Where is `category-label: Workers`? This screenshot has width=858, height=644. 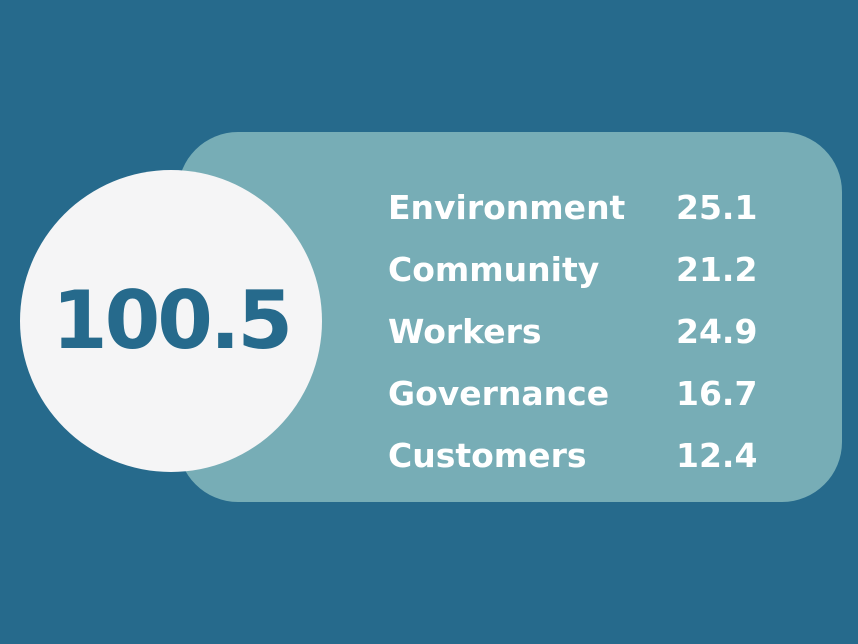
category-label: Workers is located at coordinates (465, 331).